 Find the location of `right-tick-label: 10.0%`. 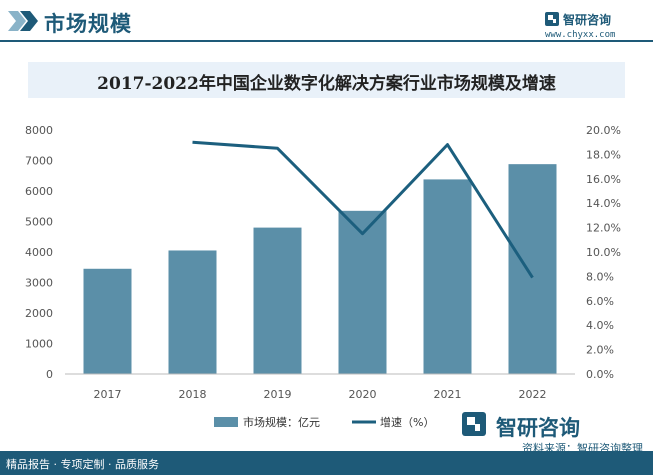

right-tick-label: 10.0% is located at coordinates (603, 252).